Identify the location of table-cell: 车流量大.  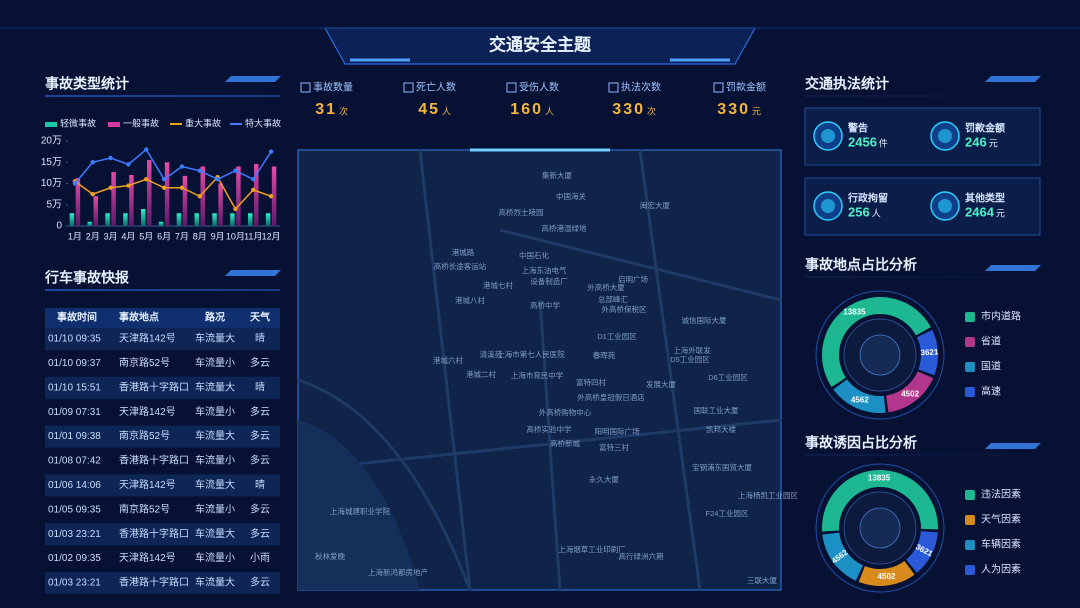
(215, 582).